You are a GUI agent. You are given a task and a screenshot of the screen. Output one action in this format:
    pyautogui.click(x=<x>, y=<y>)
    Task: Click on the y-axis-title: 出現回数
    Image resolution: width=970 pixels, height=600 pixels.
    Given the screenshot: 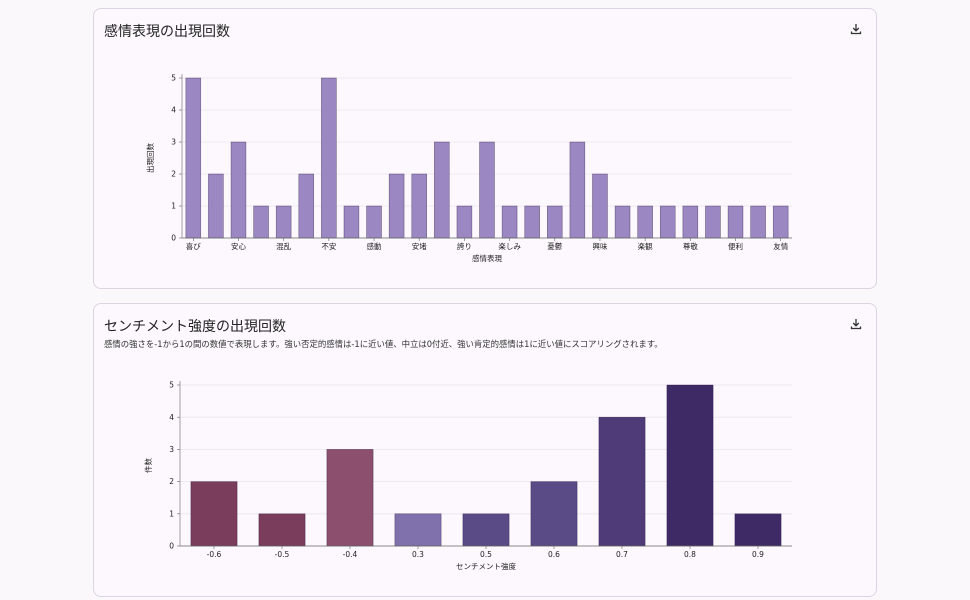 What is the action you would take?
    pyautogui.click(x=150, y=158)
    